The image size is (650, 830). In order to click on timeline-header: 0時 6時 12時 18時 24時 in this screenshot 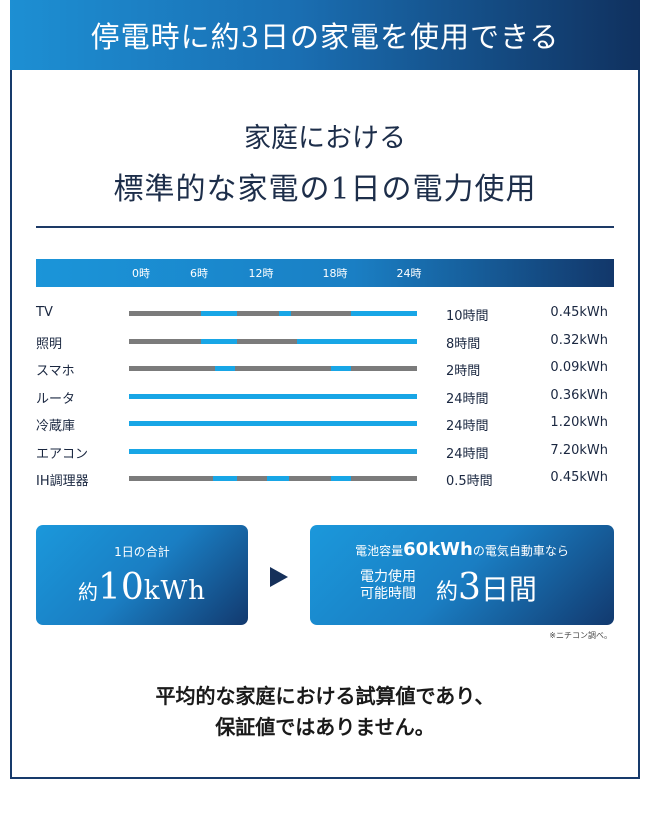, I will do `click(325, 273)`.